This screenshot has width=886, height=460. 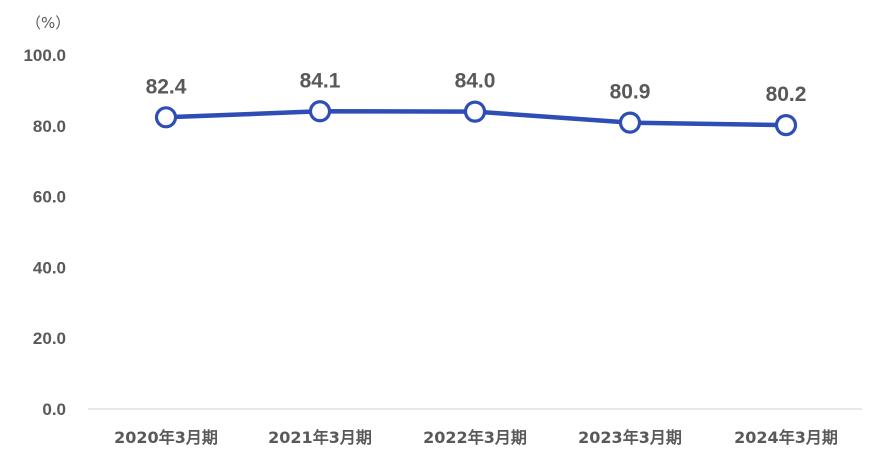 What do you see at coordinates (320, 80) in the screenshot?
I see `data-label: 84.1` at bounding box center [320, 80].